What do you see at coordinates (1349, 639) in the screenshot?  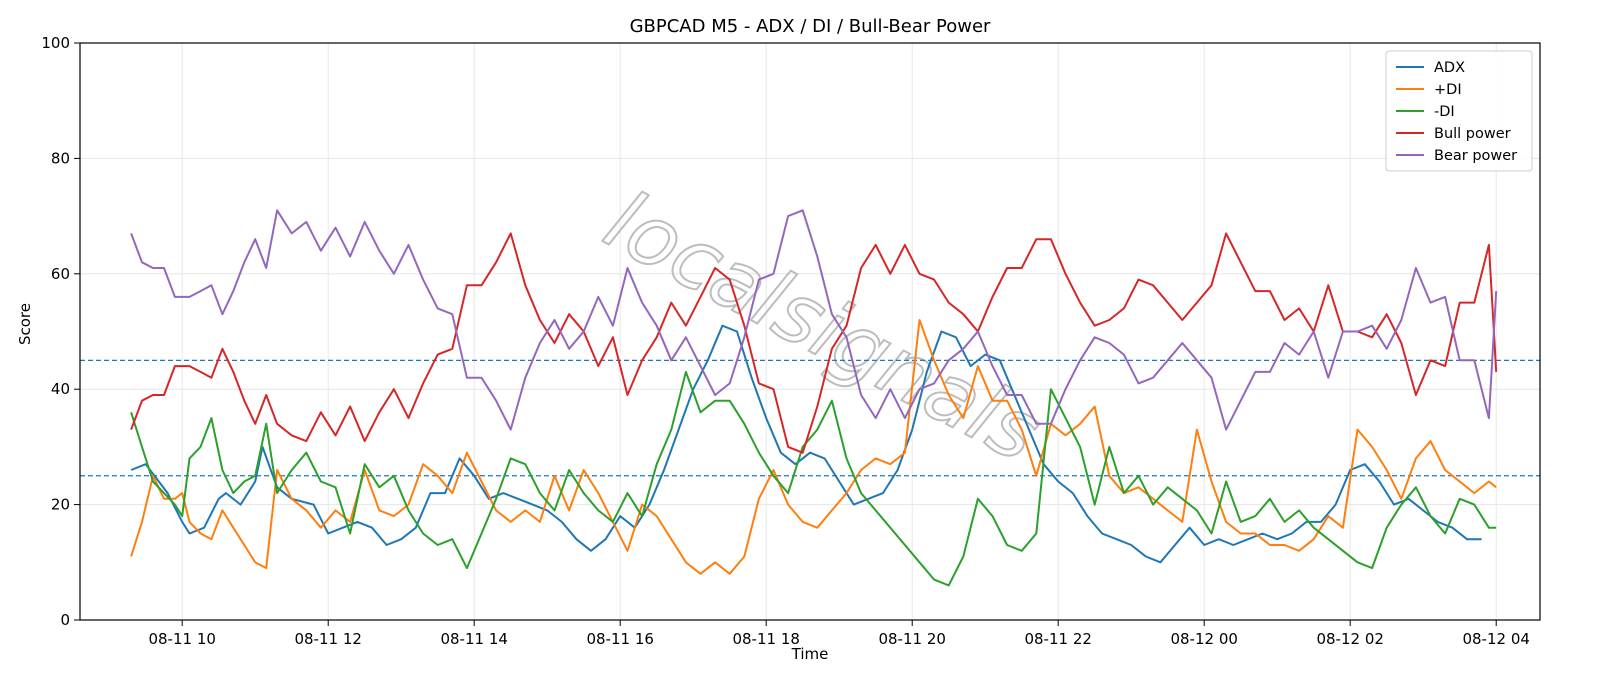 I see `x-tick-label: 08-12 02` at bounding box center [1349, 639].